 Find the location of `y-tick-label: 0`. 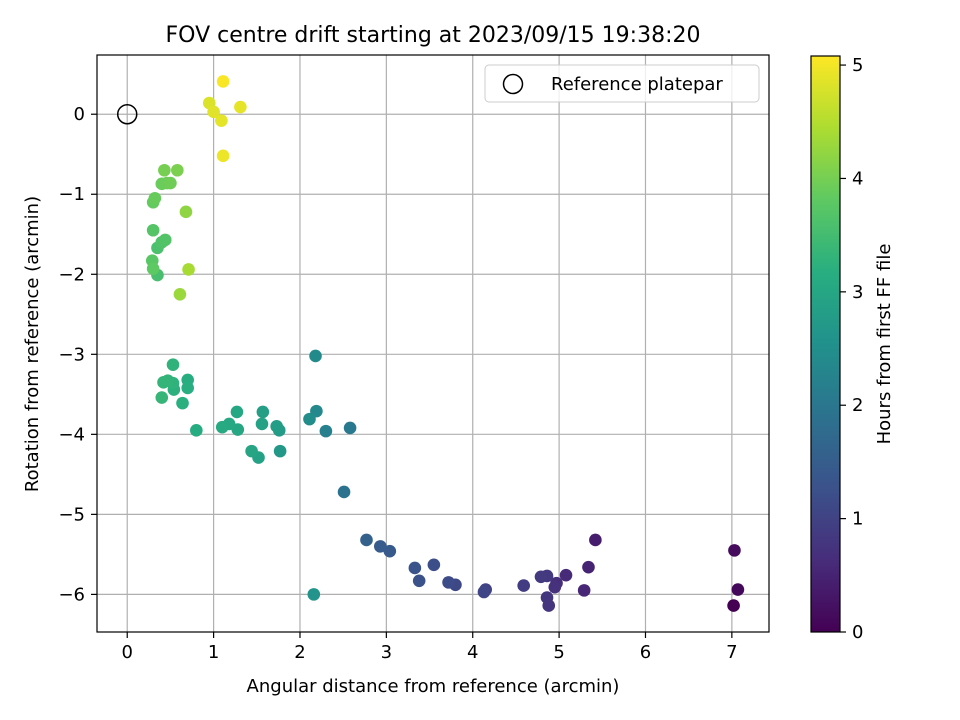

y-tick-label: 0 is located at coordinates (79, 114).